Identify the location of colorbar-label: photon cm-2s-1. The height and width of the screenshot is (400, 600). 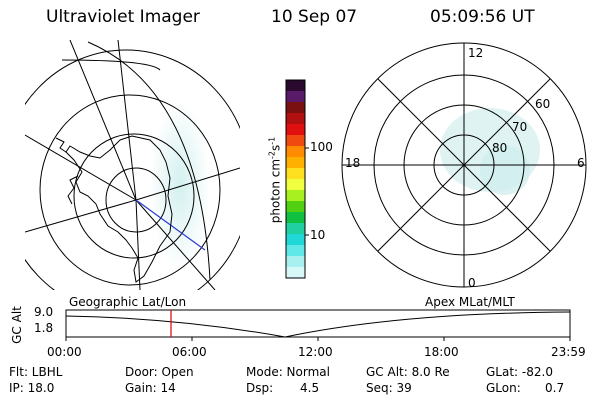
(275, 180).